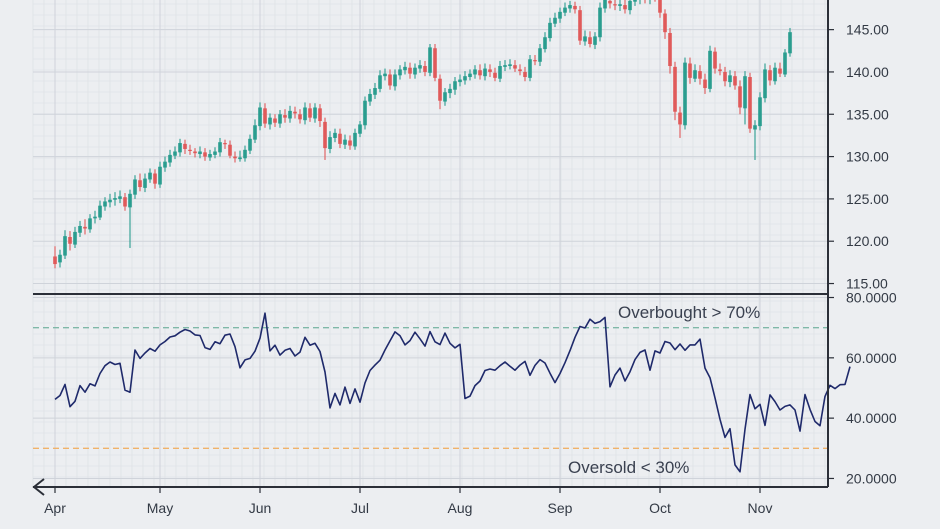 This screenshot has width=940, height=529. I want to click on price-tick-label: 125.00, so click(867, 199).